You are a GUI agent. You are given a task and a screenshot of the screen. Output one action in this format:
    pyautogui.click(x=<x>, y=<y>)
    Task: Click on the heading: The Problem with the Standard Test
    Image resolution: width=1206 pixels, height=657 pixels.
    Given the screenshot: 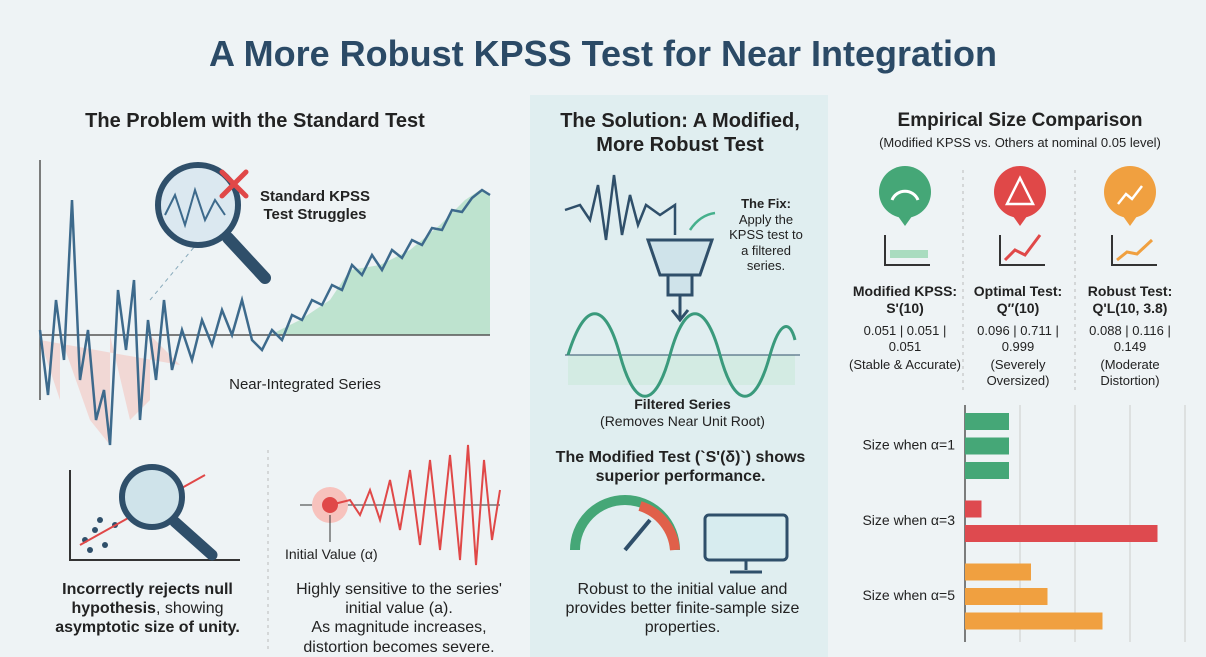 What is the action you would take?
    pyautogui.click(x=255, y=121)
    